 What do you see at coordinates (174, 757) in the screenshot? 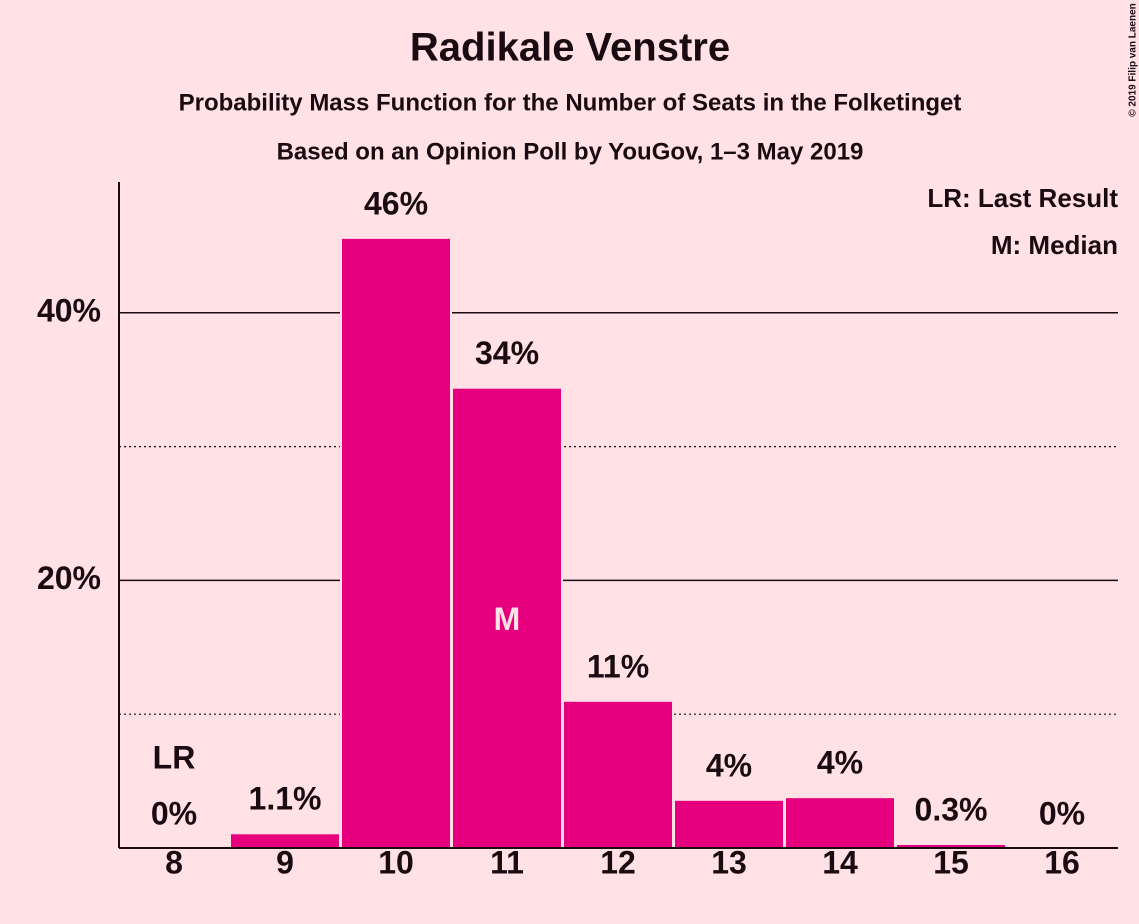
I see `last-result-marker: LR` at bounding box center [174, 757].